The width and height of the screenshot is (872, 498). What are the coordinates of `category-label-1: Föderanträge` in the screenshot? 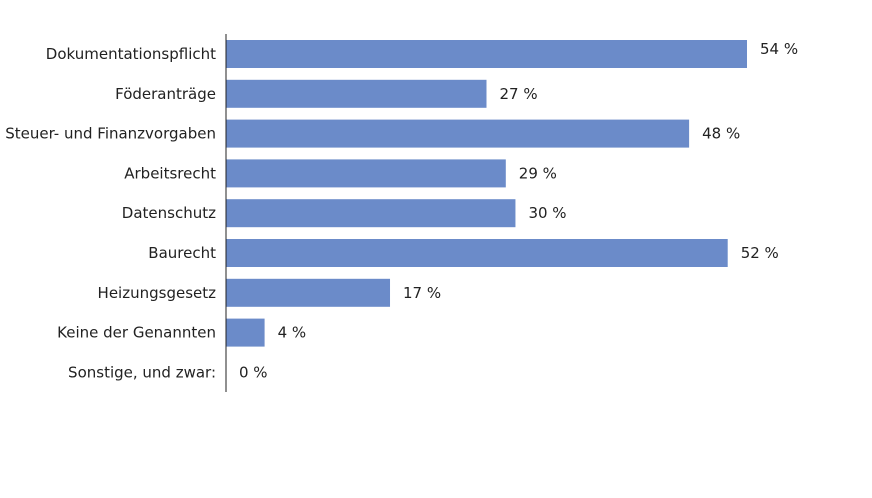 It's located at (165, 94).